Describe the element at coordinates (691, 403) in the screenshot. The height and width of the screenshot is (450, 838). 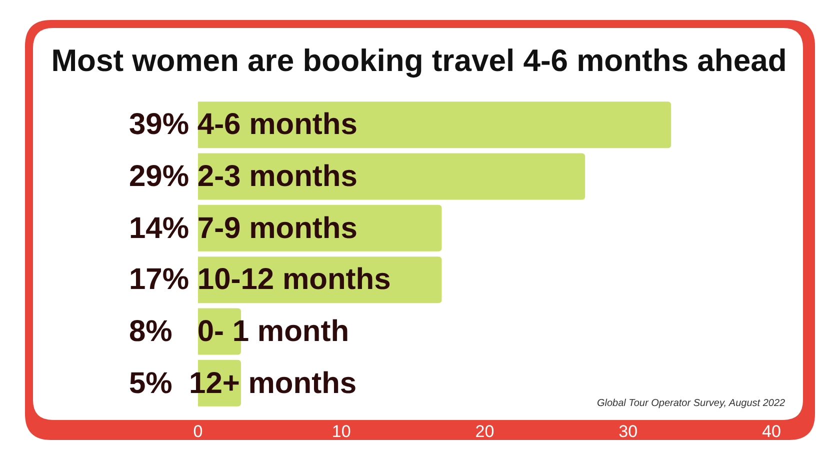
I see `annotation: Global Tour Operator Survey, August 2022` at that location.